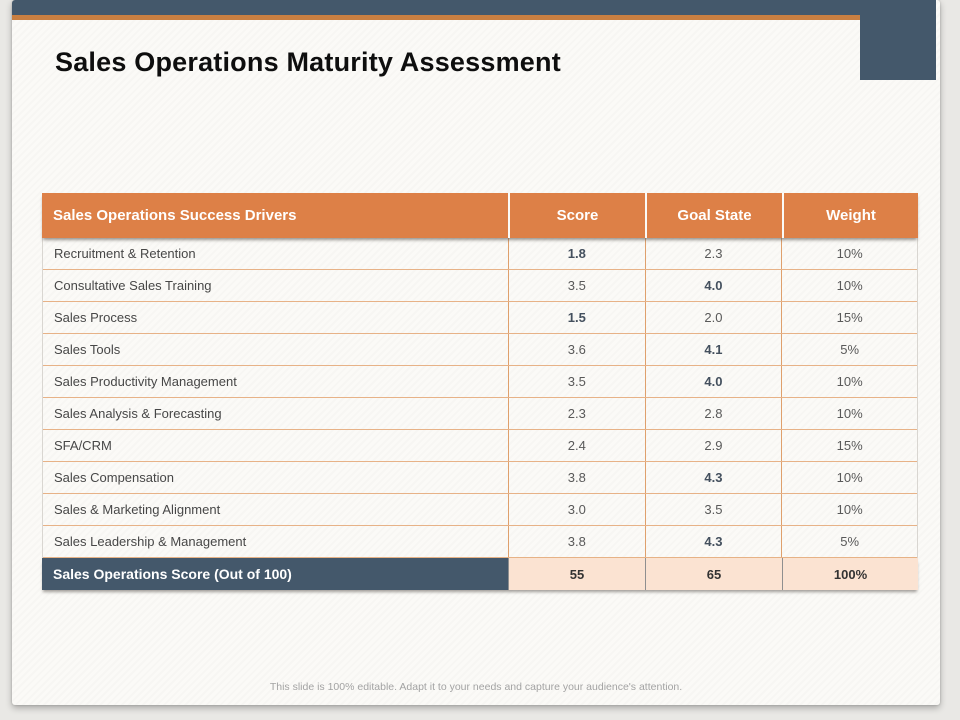 The width and height of the screenshot is (960, 720). What do you see at coordinates (175, 215) in the screenshot?
I see `column-header-drivers: Sales Operations Success Drivers` at bounding box center [175, 215].